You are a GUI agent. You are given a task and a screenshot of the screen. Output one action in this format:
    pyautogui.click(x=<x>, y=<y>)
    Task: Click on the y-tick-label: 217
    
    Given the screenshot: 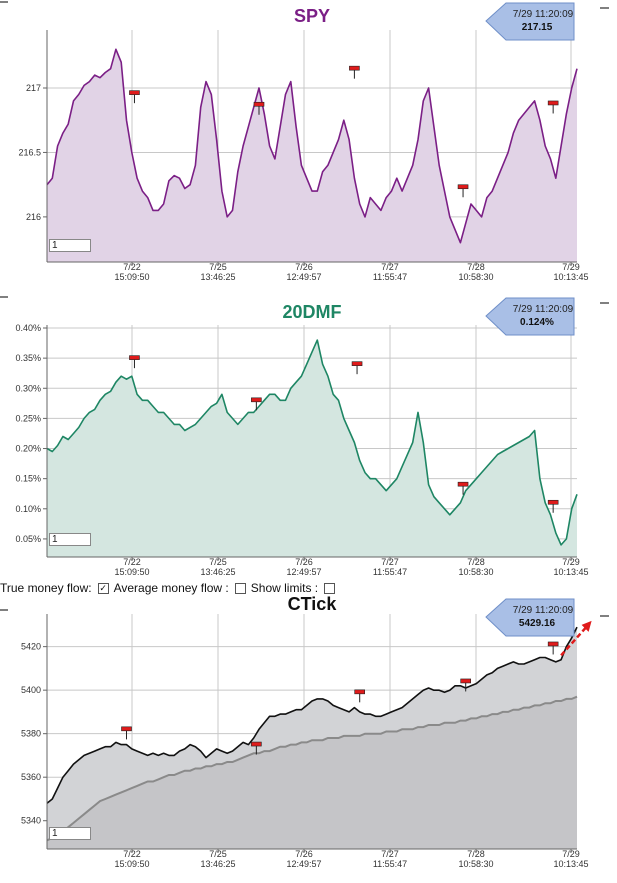 What is the action you would take?
    pyautogui.click(x=33, y=88)
    